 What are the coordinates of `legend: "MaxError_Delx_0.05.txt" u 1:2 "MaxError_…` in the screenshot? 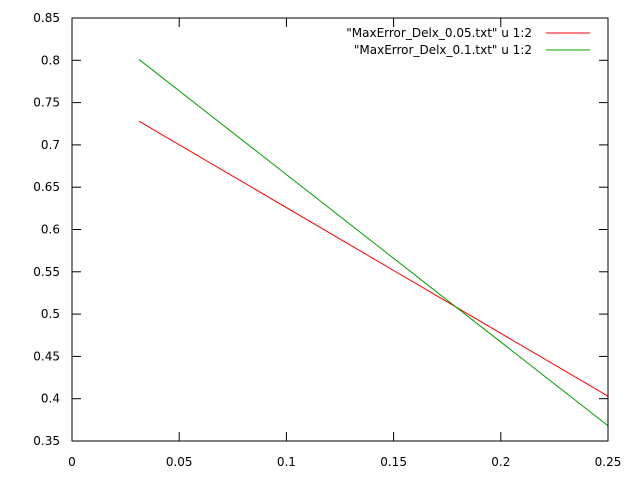 It's located at (468, 41).